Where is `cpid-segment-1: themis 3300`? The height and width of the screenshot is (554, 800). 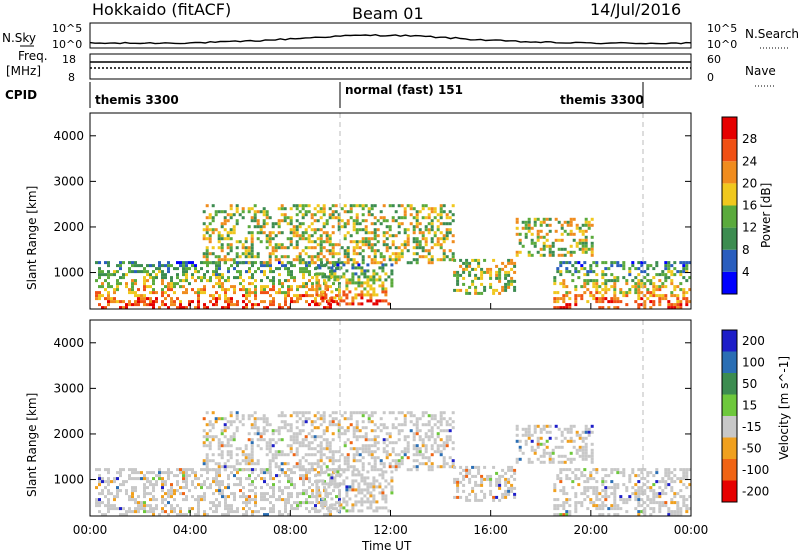
cpid-segment-1: themis 3300 is located at coordinates (137, 100).